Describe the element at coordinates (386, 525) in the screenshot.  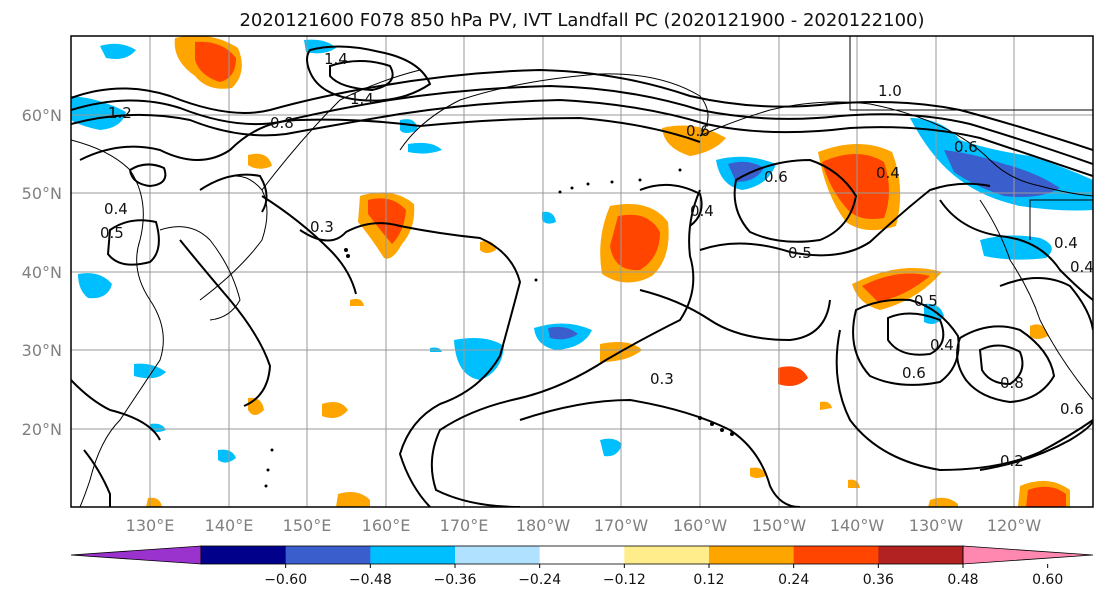
I see `lon-label: 160°E` at that location.